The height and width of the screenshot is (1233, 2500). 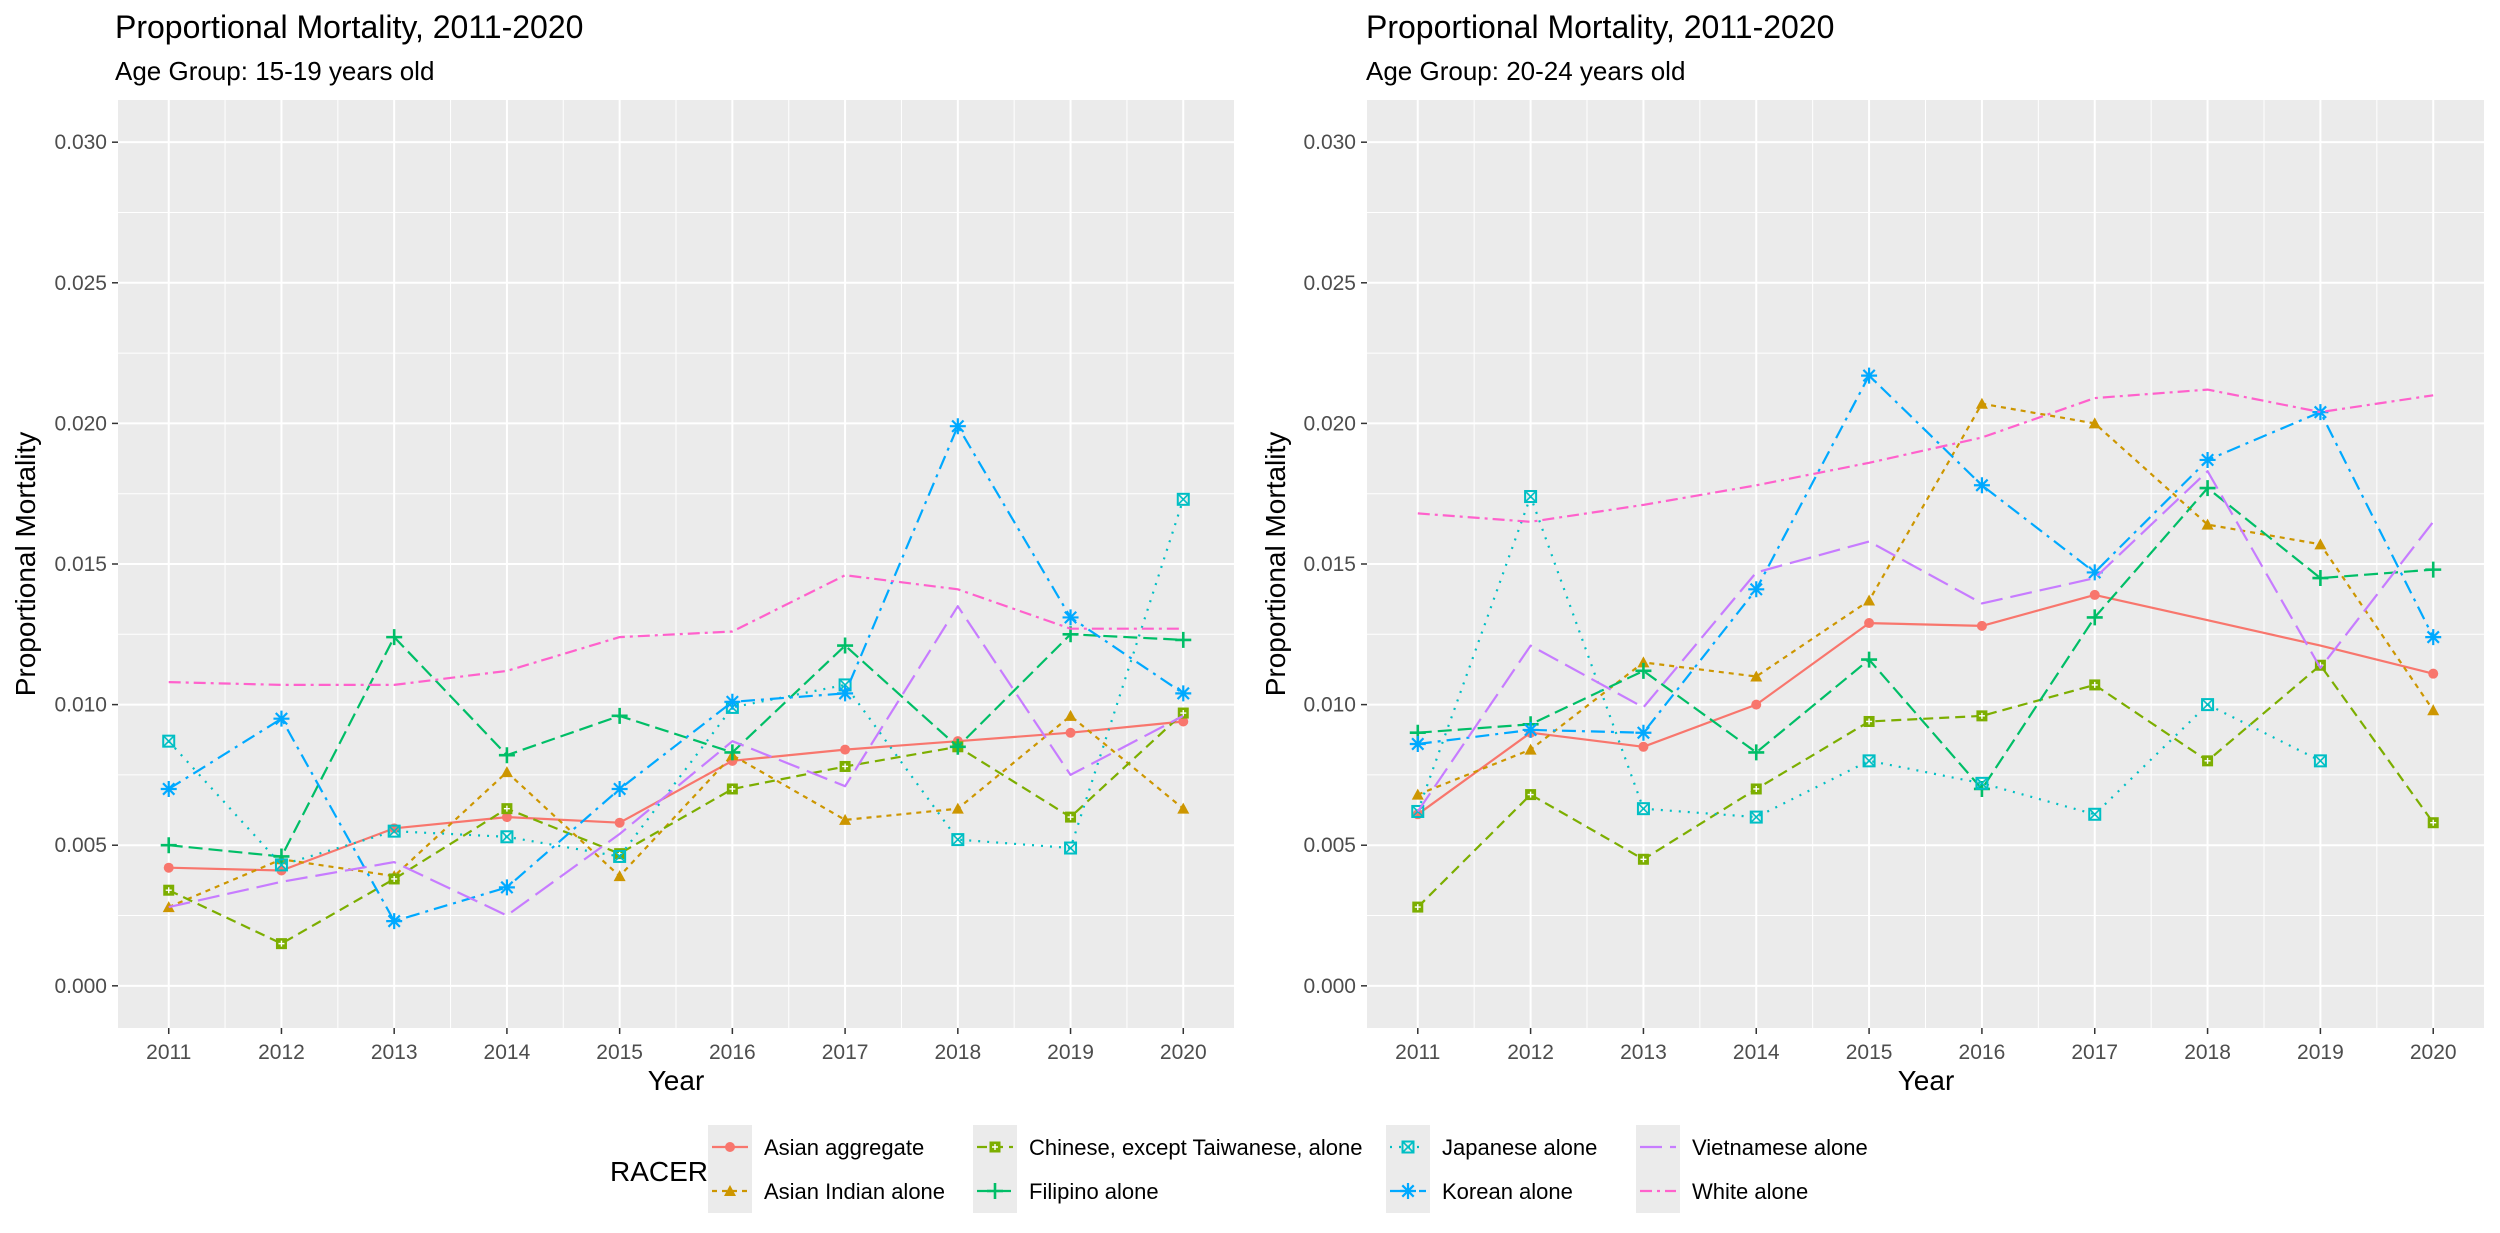 What do you see at coordinates (1643, 1052) in the screenshot?
I see `x-tick-label: 2013` at bounding box center [1643, 1052].